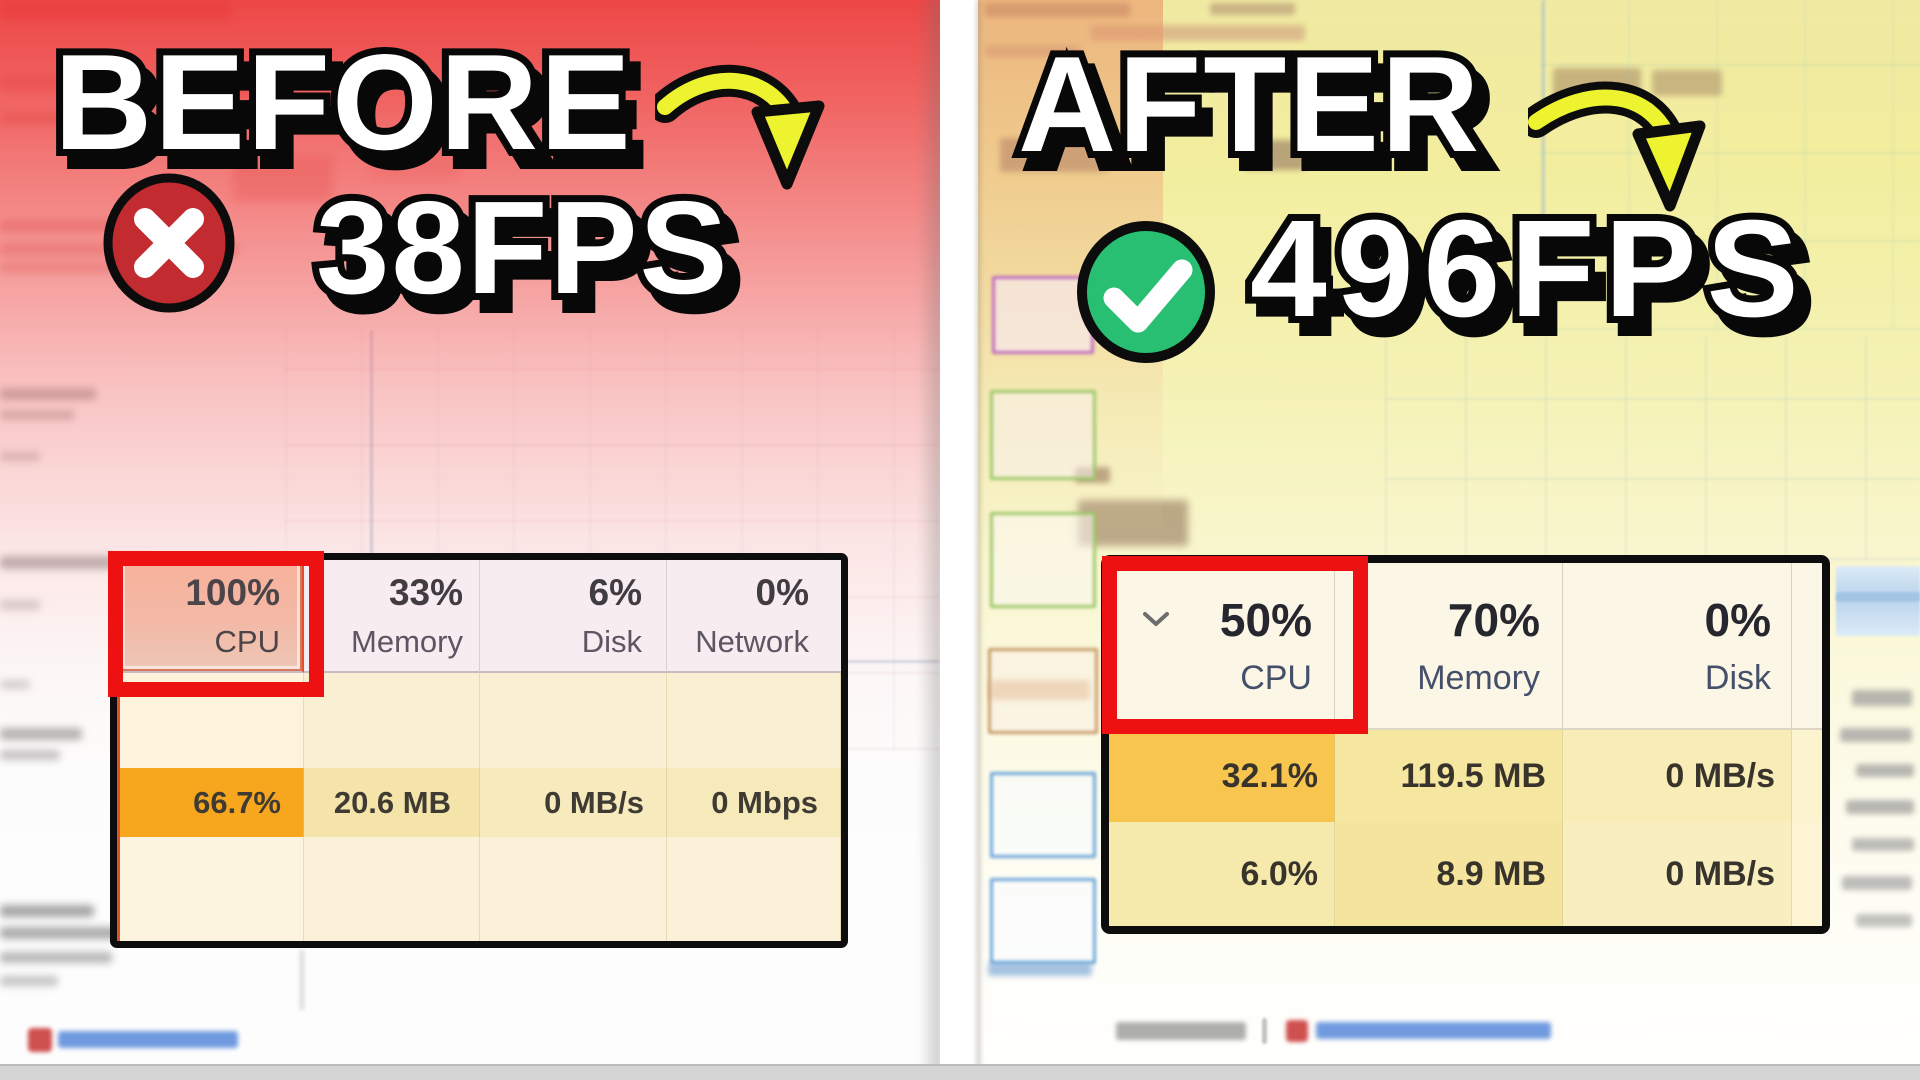 The width and height of the screenshot is (1920, 1080). Describe the element at coordinates (210, 802) in the screenshot. I see `process-cpu-value: 66.7%` at that location.